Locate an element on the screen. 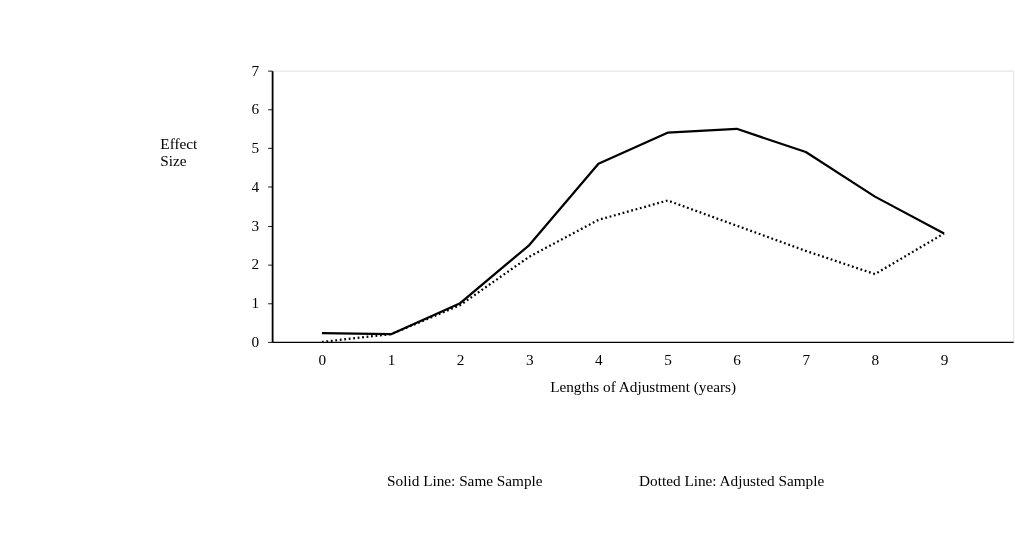 The height and width of the screenshot is (533, 1015). y-tick-label: 6 is located at coordinates (255, 109).